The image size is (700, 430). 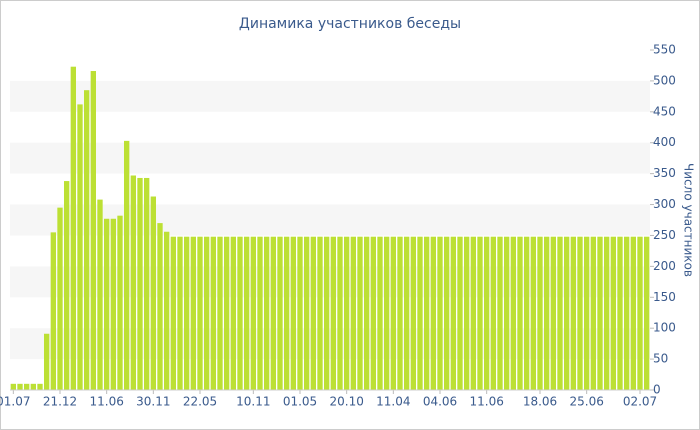 What do you see at coordinates (350, 24) in the screenshot?
I see `chart-title: Динамика участников беседы` at bounding box center [350, 24].